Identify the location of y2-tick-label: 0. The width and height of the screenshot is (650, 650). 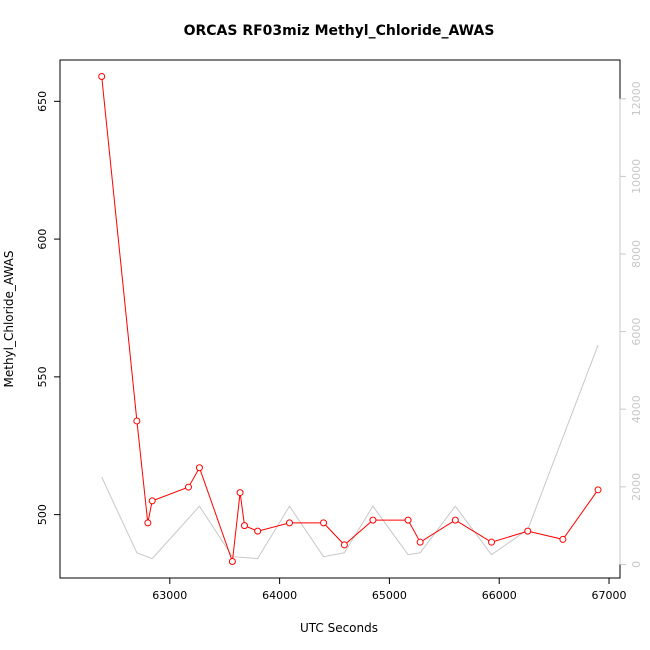
(636, 564).